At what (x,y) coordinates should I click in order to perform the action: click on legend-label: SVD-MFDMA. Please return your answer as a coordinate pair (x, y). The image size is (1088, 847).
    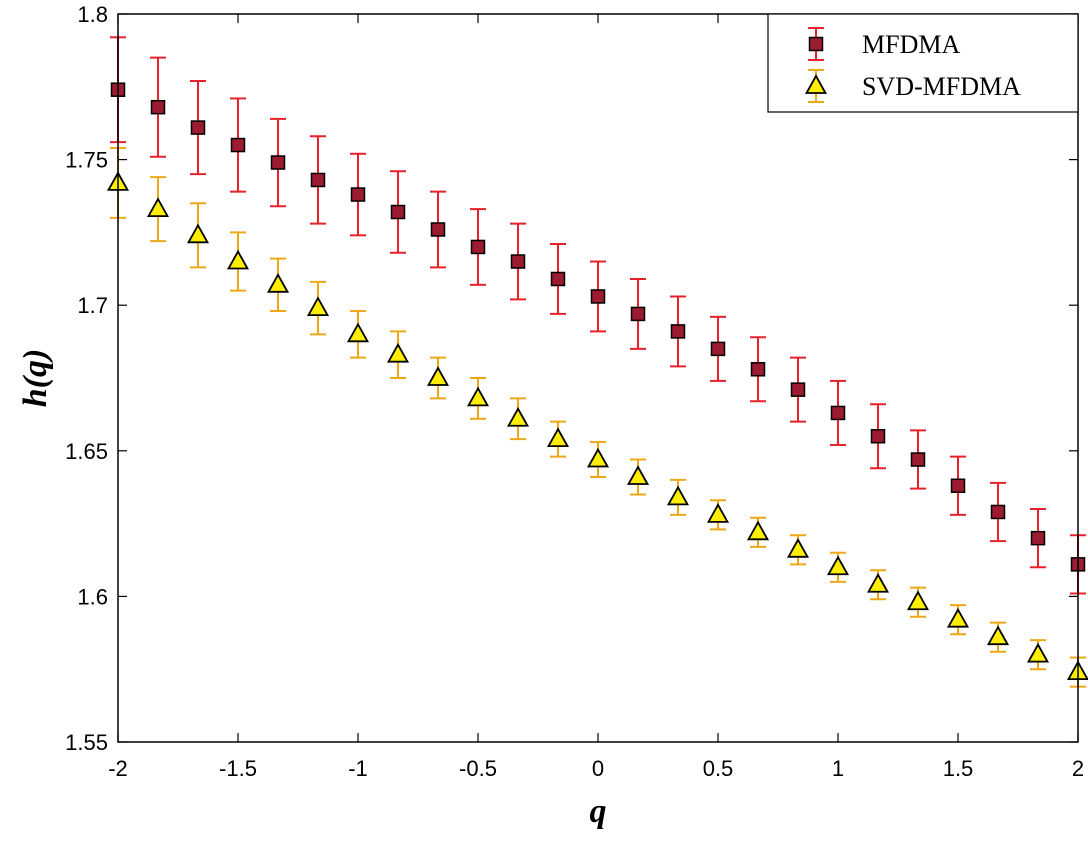
    Looking at the image, I should click on (941, 86).